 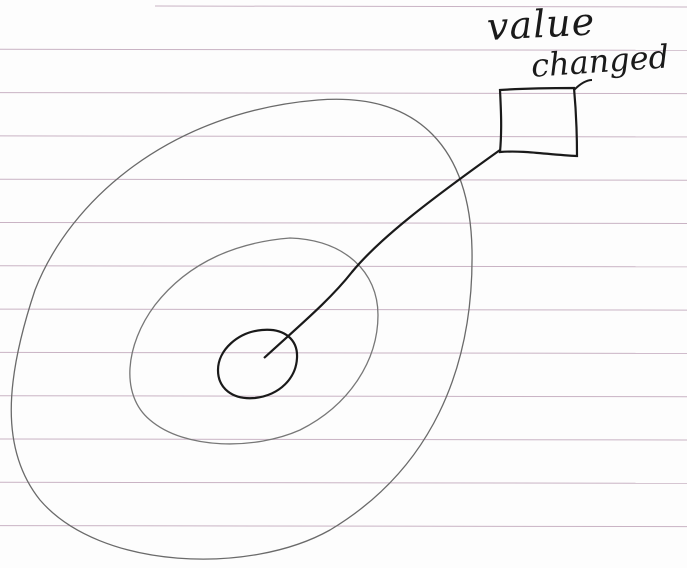 I want to click on label-value: value, so click(x=541, y=24).